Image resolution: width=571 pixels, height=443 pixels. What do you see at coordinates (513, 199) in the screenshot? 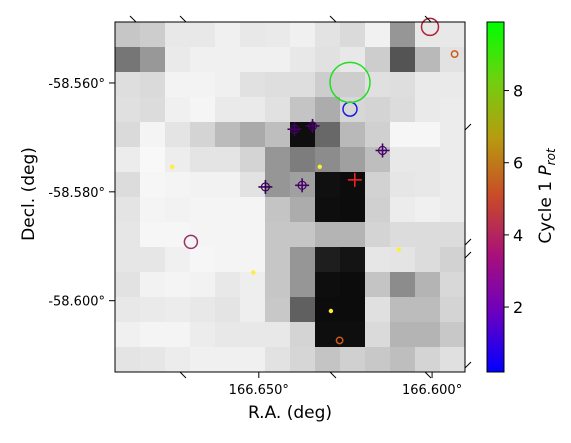
I see `colorbar-ticks: 2 4 6 8` at bounding box center [513, 199].